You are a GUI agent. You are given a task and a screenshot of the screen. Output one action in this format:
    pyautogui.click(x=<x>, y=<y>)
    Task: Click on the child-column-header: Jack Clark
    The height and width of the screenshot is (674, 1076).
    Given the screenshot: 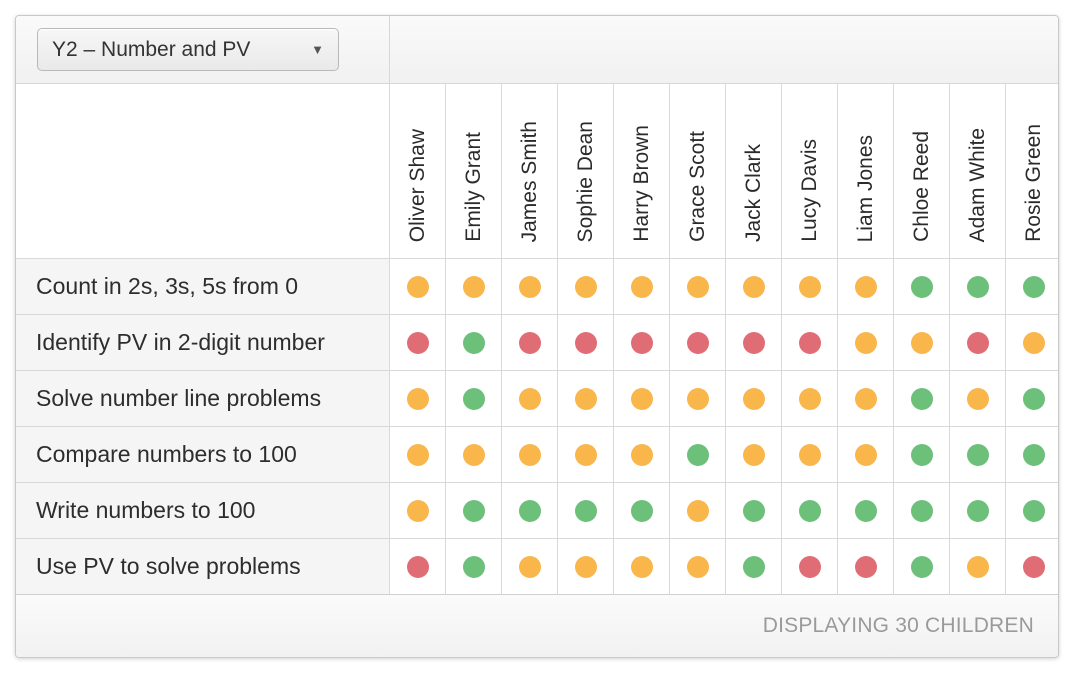 What is the action you would take?
    pyautogui.click(x=753, y=171)
    